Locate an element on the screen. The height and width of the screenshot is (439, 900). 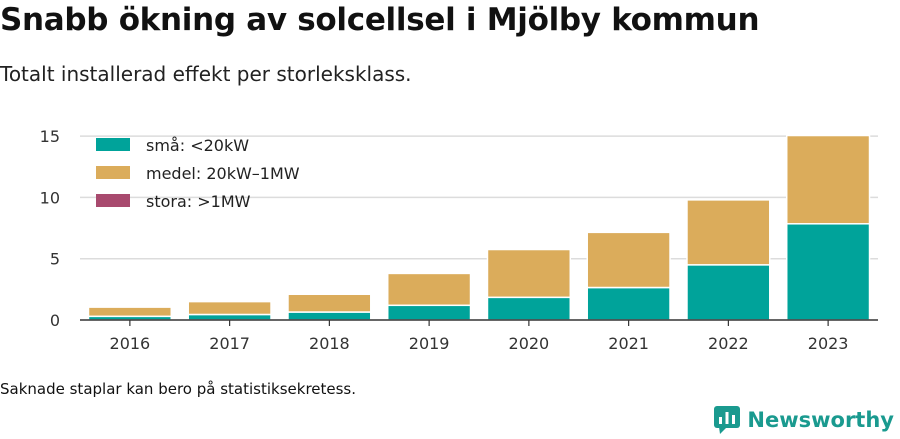
brand-logo: Newsworthy is located at coordinates (803, 420).